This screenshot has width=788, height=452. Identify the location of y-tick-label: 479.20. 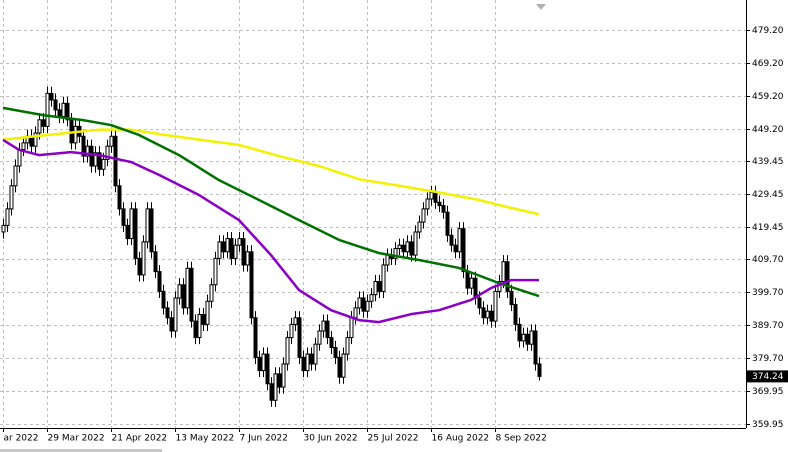
(768, 31).